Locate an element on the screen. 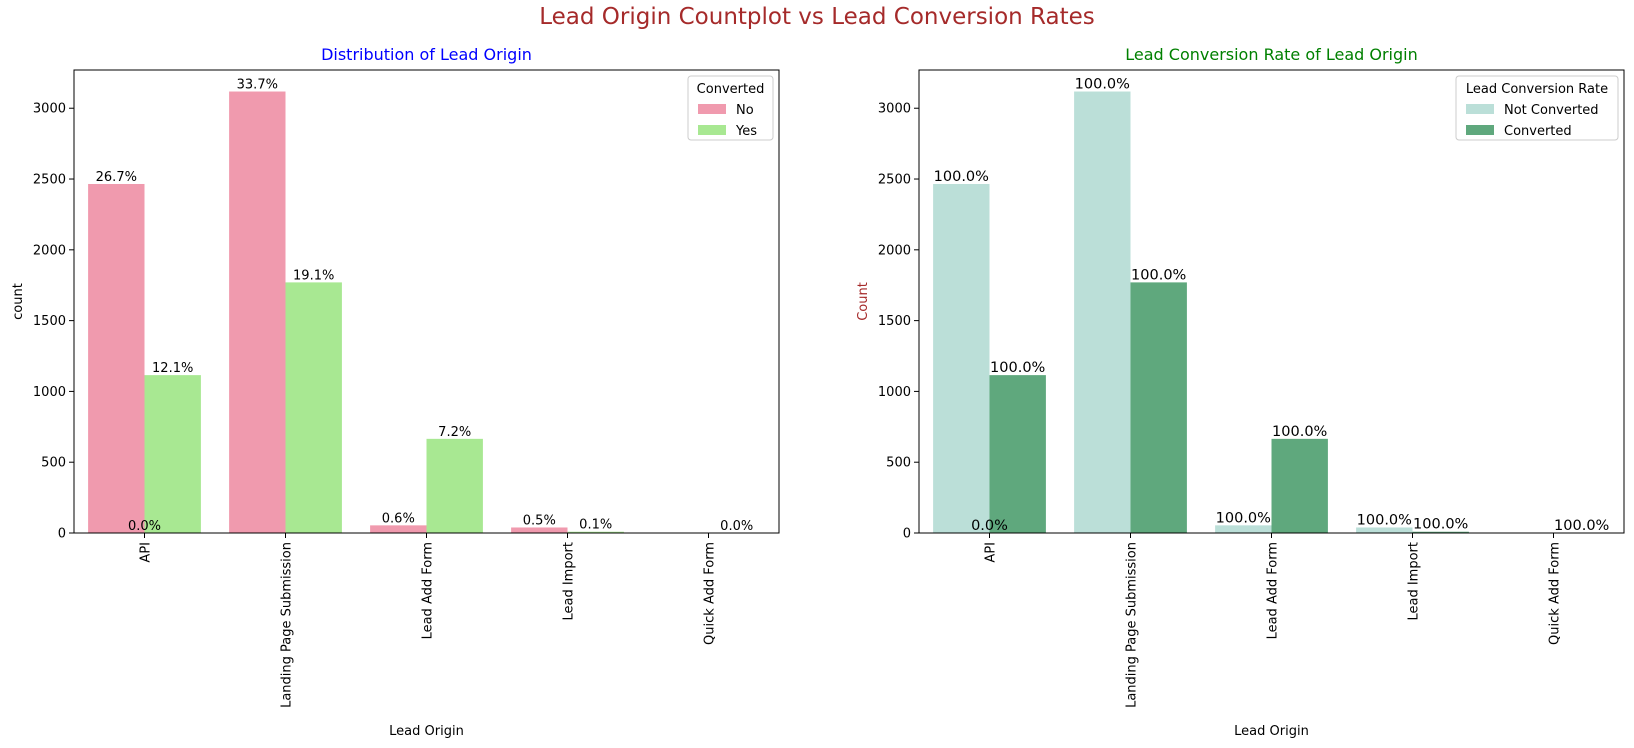 This screenshot has height=748, width=1634. y-axis-label: count is located at coordinates (18, 301).